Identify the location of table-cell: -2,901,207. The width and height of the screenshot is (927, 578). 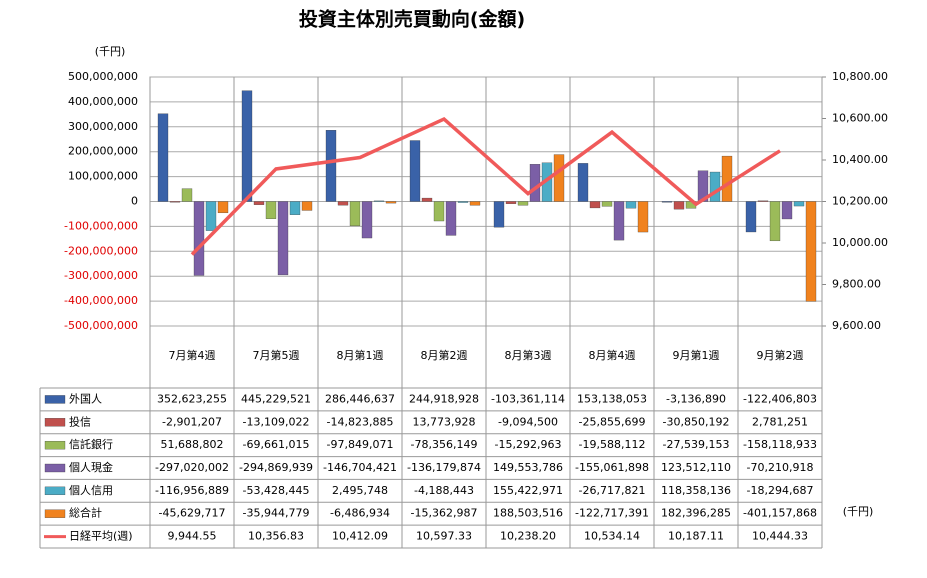
(192, 421).